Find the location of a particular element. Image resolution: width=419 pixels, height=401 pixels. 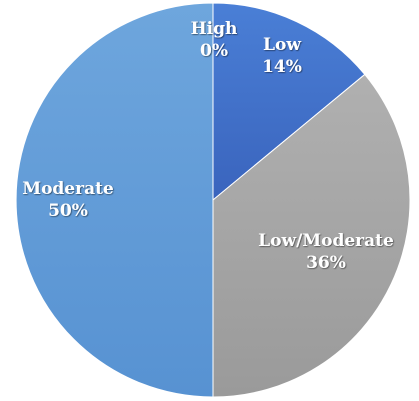

data-label-percent: 0% is located at coordinates (214, 51).